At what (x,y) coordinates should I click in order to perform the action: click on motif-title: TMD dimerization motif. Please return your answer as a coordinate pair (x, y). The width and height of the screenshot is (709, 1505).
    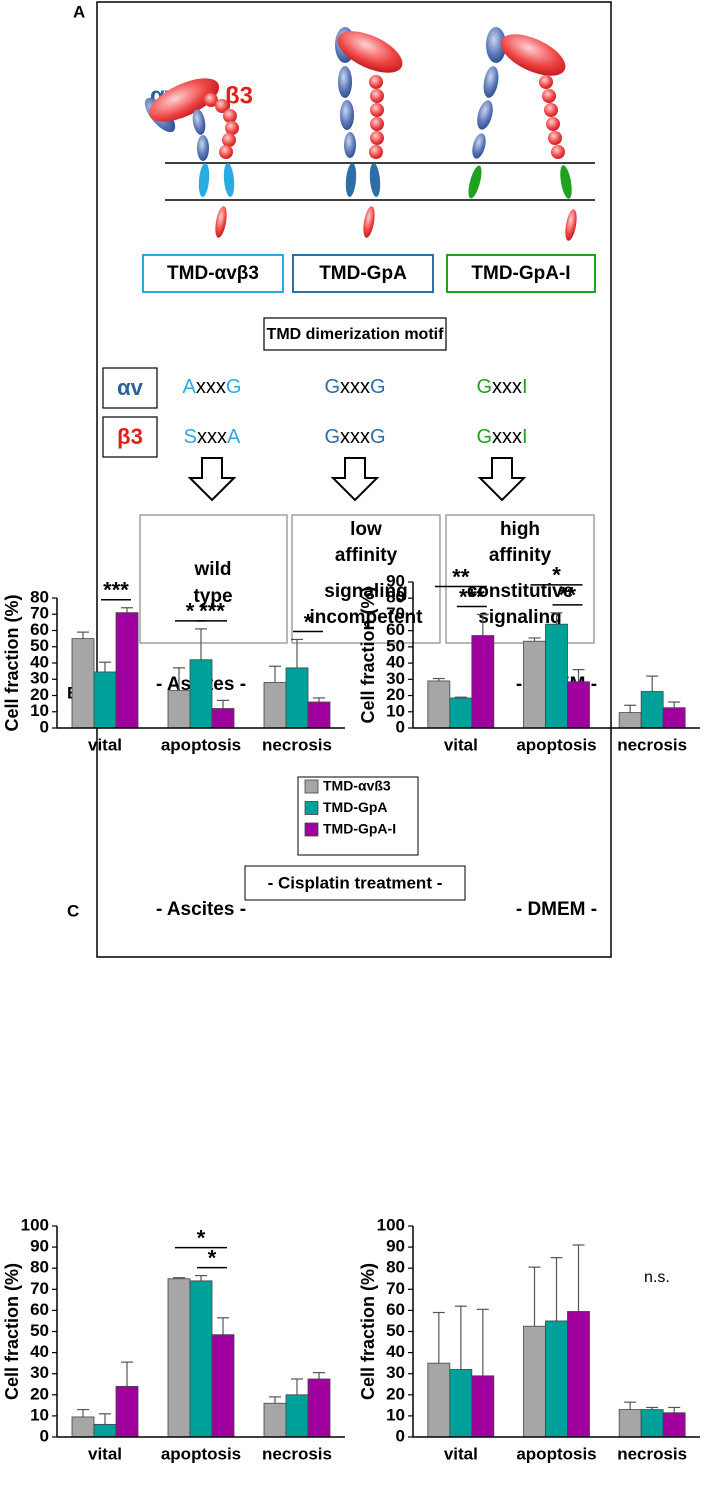
    Looking at the image, I should click on (356, 334).